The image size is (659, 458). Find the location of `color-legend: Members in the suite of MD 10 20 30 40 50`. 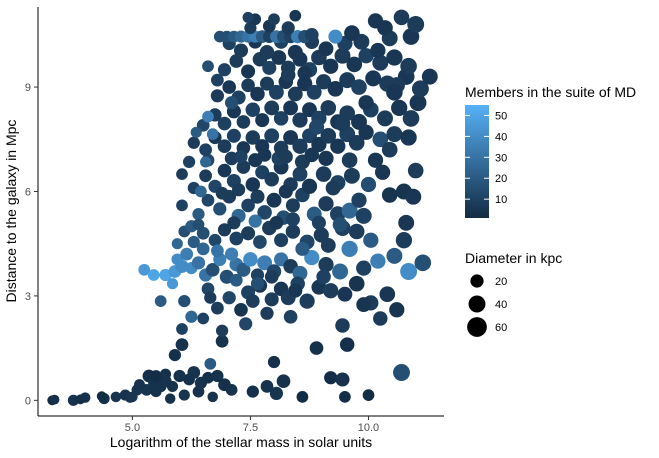

color-legend: Members in the suite of MD 10 20 30 40 50 is located at coordinates (550, 151).